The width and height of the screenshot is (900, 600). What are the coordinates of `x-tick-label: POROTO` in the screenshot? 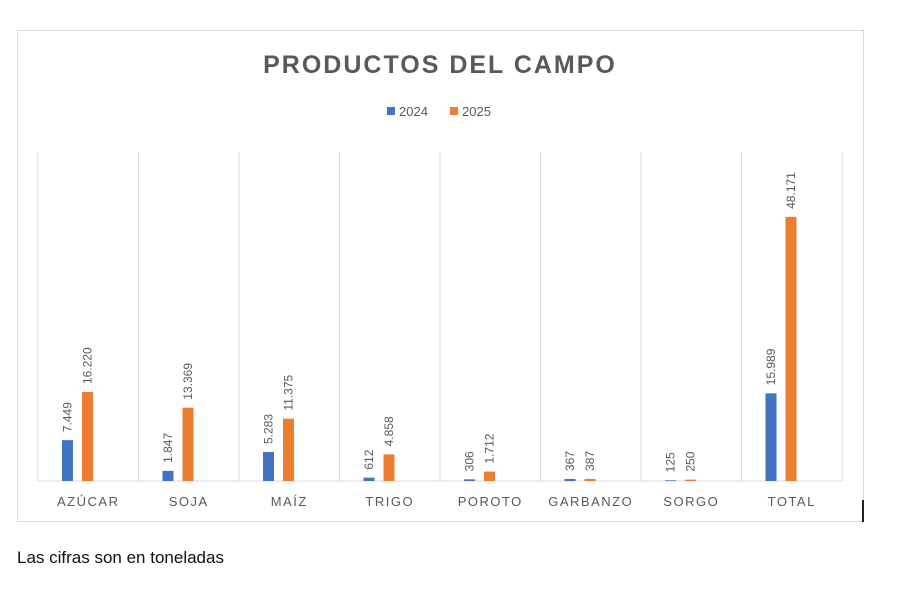 It's located at (490, 501).